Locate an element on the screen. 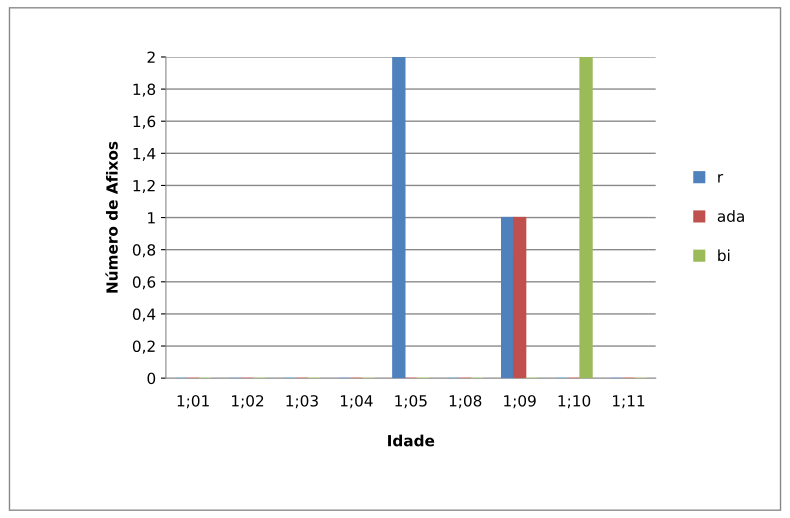 This screenshot has height=518, width=790. legend-label: bi is located at coordinates (724, 255).